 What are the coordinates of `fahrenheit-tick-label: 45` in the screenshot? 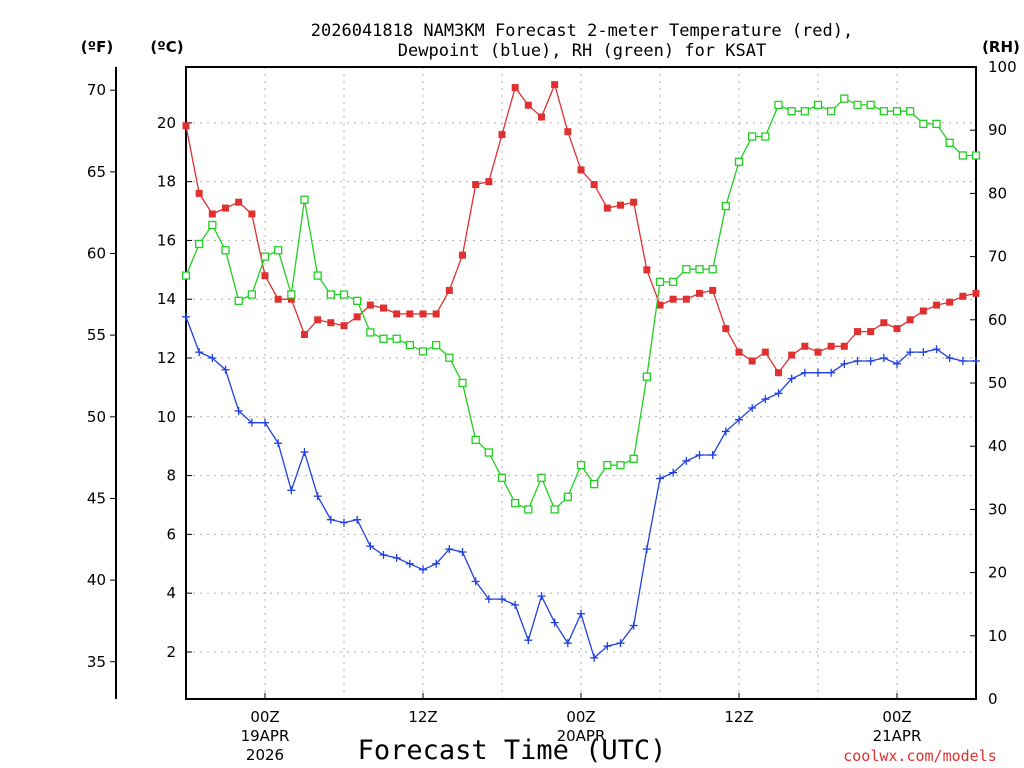 It's located at (96, 498).